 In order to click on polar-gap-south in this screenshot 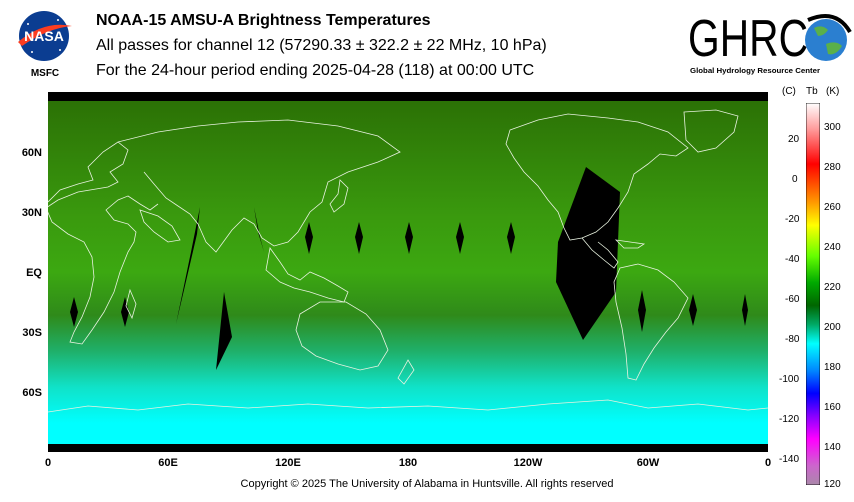, I will do `click(408, 448)`.